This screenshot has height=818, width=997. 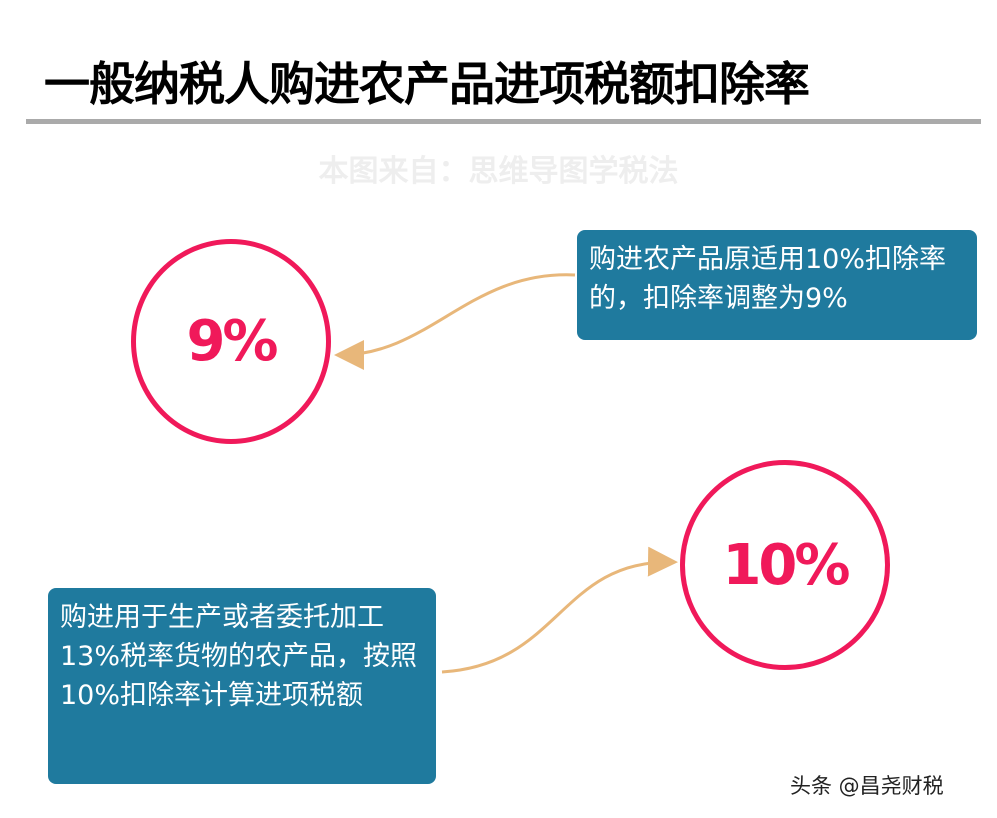 What do you see at coordinates (777, 285) in the screenshot?
I see `note-box-9: 购进农产品原适用10%扣除率的，扣除率调整为9%` at bounding box center [777, 285].